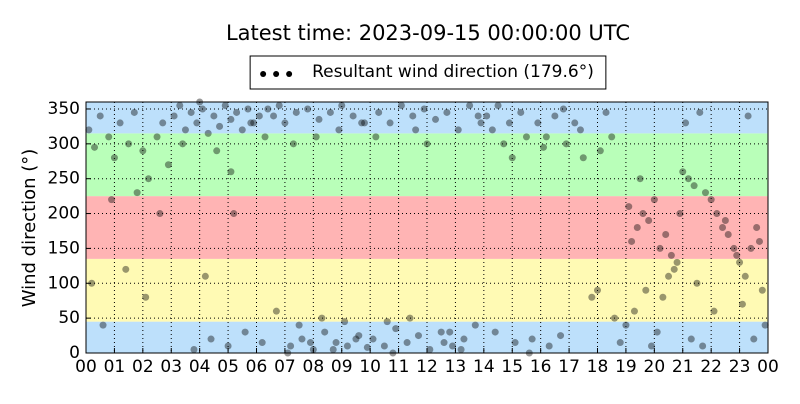  What do you see at coordinates (64, 214) in the screenshot?
I see `y-tick-label: 200` at bounding box center [64, 214].